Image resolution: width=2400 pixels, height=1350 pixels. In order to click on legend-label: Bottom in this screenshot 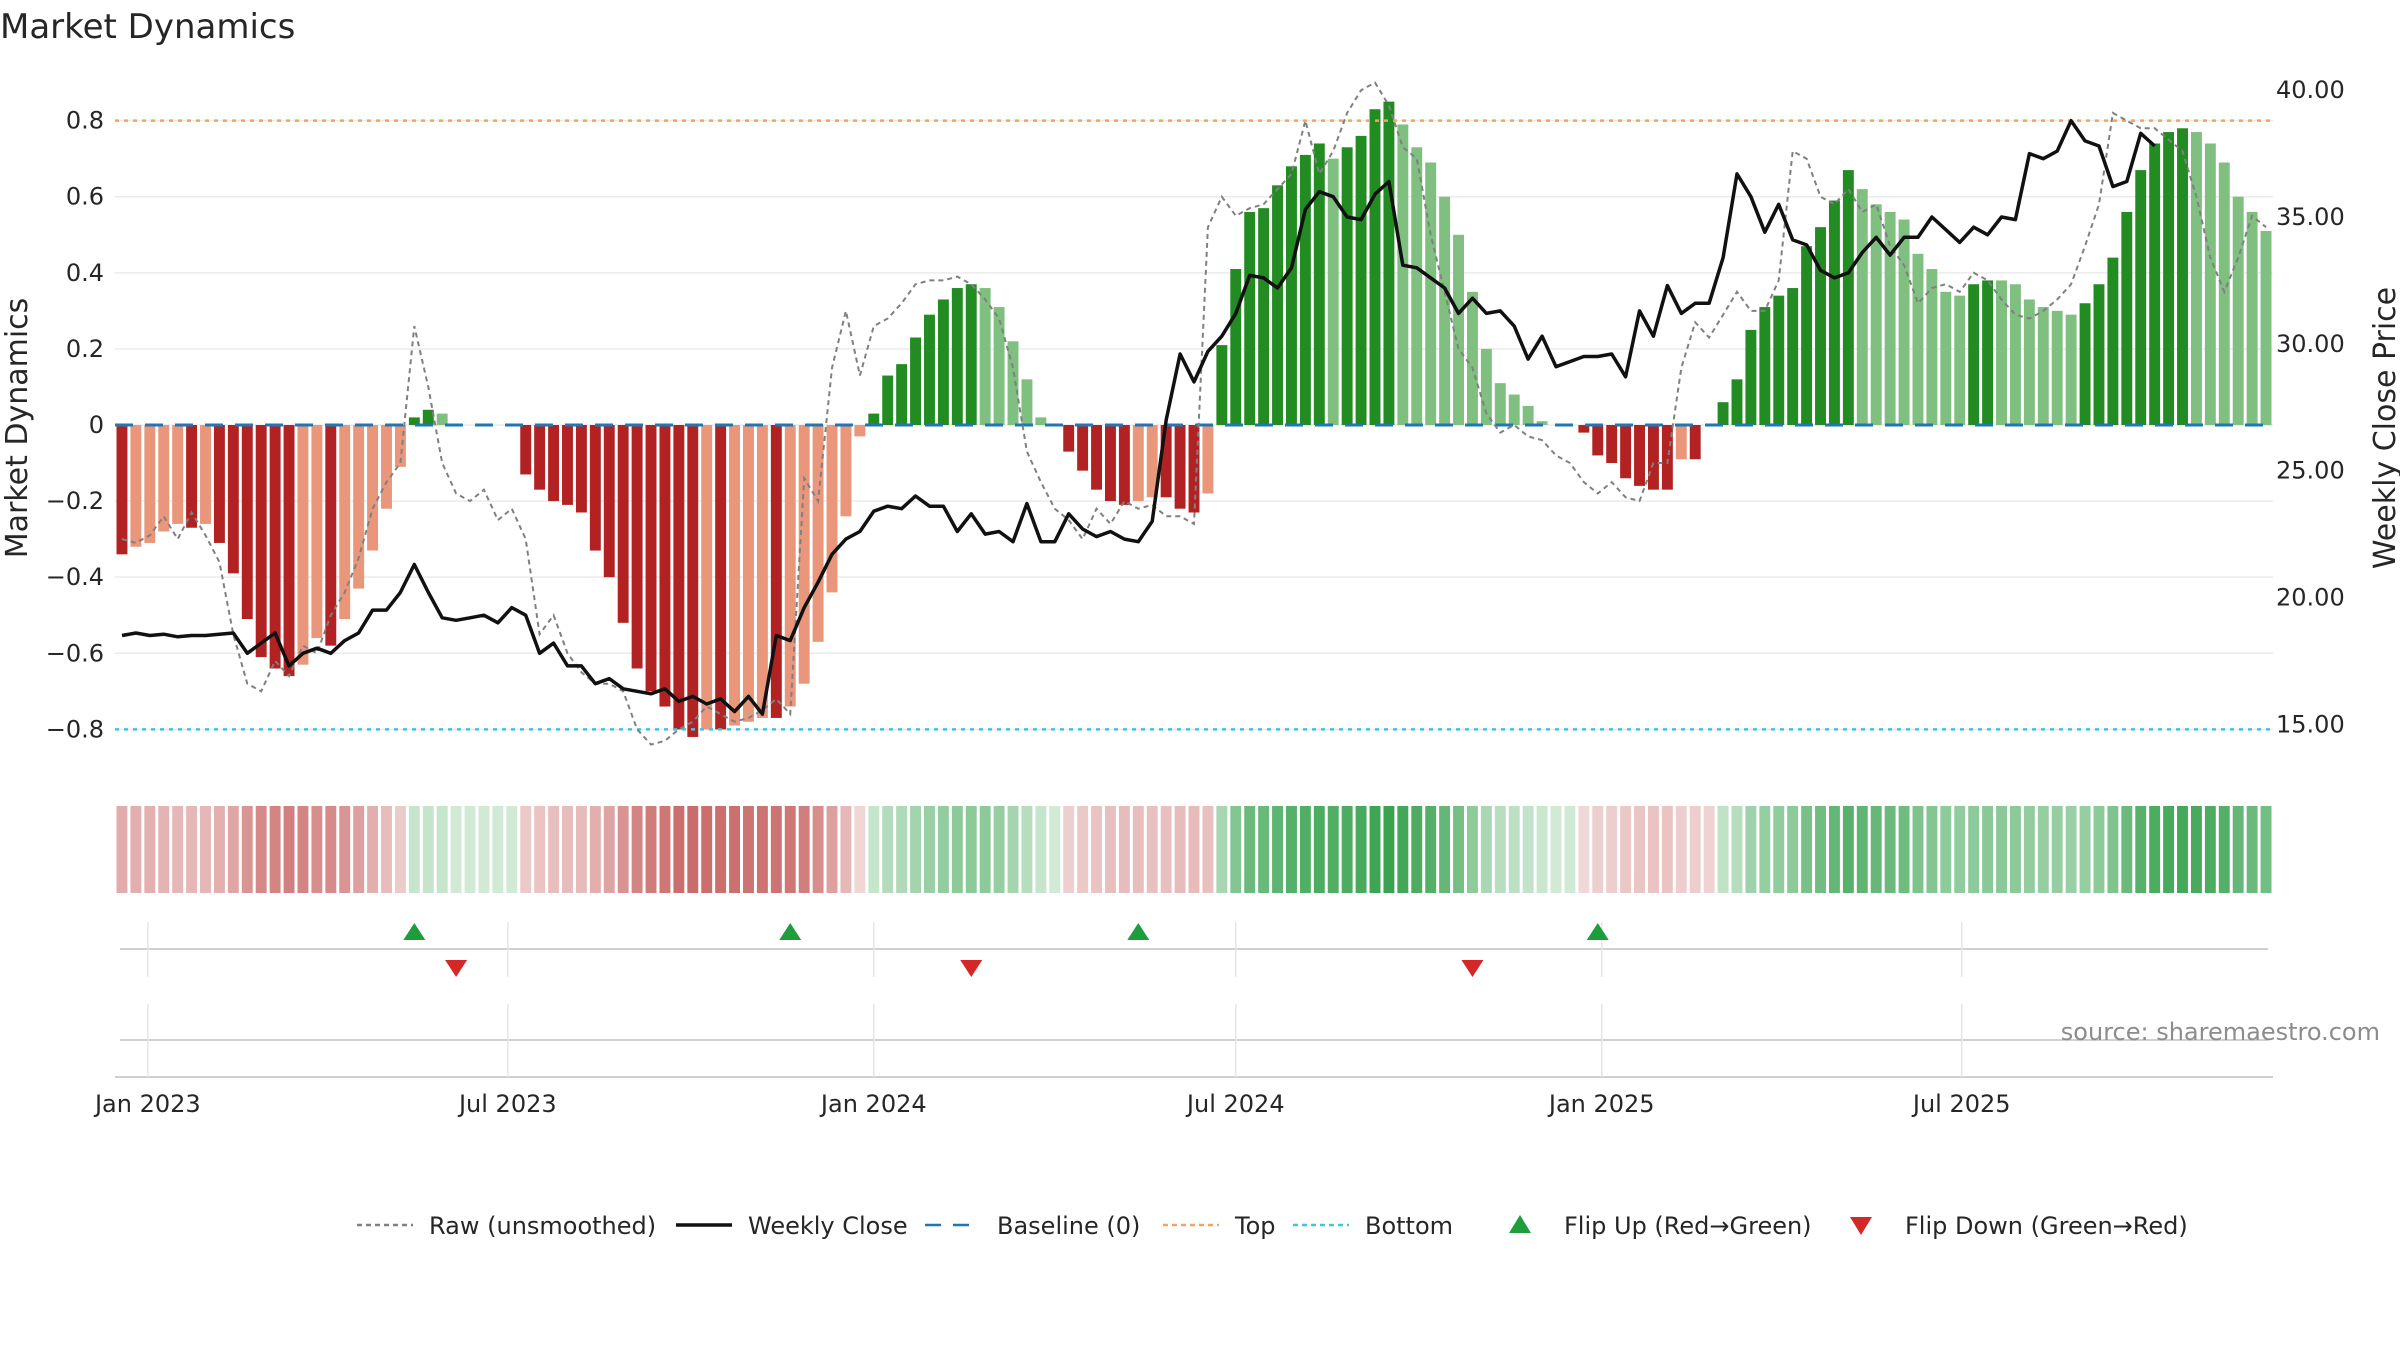, I will do `click(1409, 1226)`.